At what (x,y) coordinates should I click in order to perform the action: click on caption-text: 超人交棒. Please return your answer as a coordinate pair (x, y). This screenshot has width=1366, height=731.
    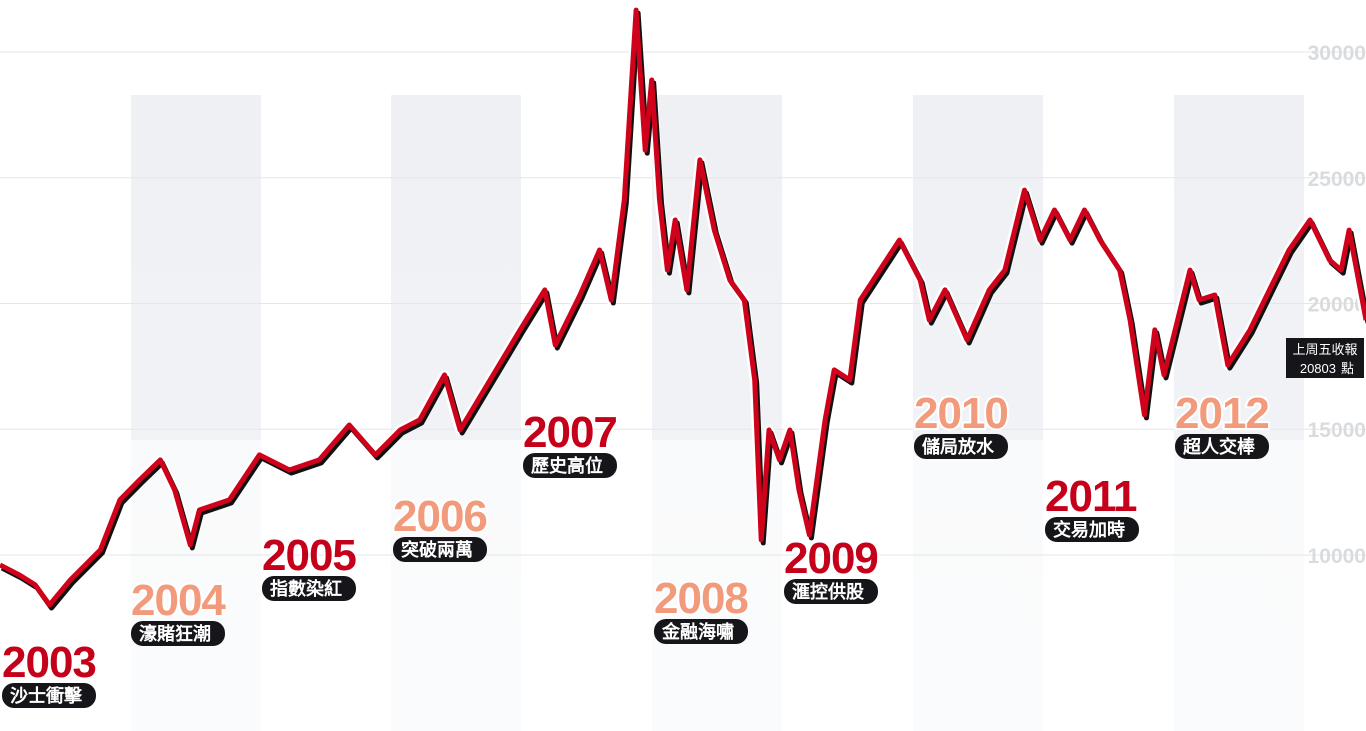
    Looking at the image, I should click on (1219, 446).